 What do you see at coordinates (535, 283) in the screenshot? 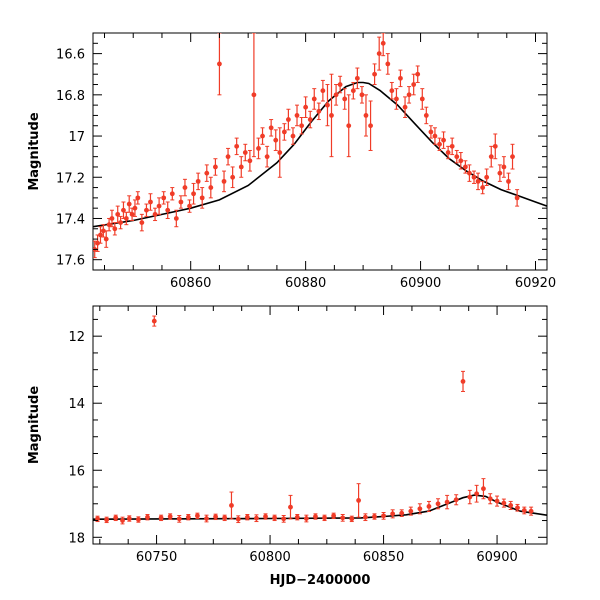
I see `top-x-tick-label: 60920` at bounding box center [535, 283].